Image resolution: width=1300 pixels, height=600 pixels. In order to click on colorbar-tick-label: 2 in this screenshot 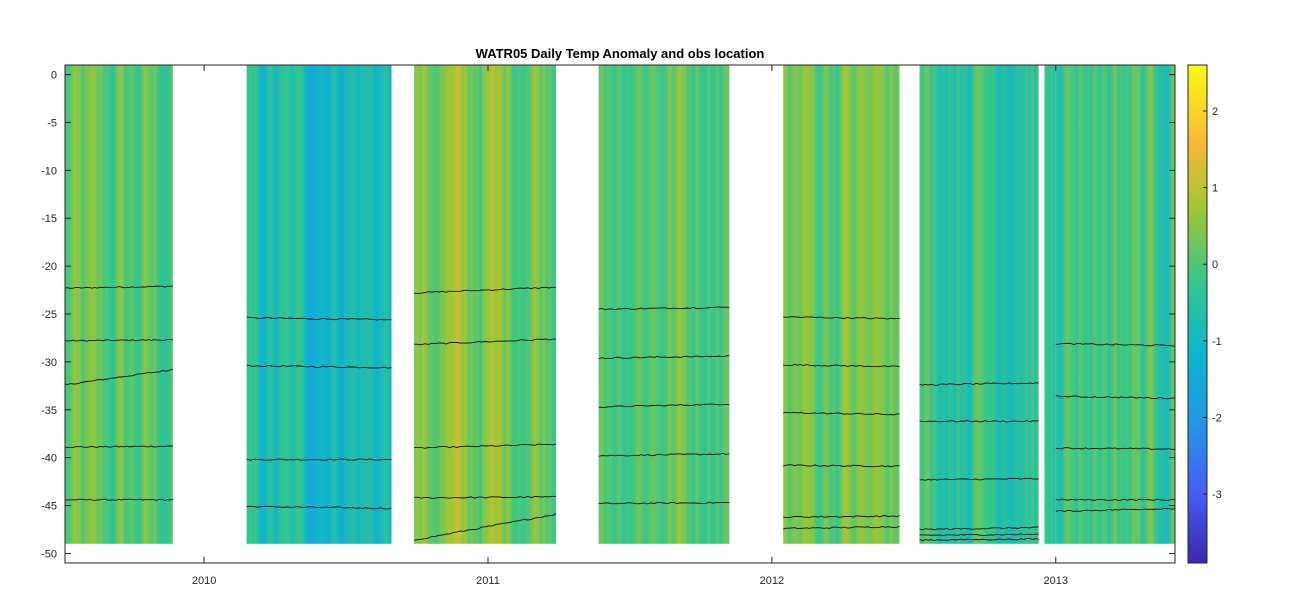, I will do `click(1215, 112)`.